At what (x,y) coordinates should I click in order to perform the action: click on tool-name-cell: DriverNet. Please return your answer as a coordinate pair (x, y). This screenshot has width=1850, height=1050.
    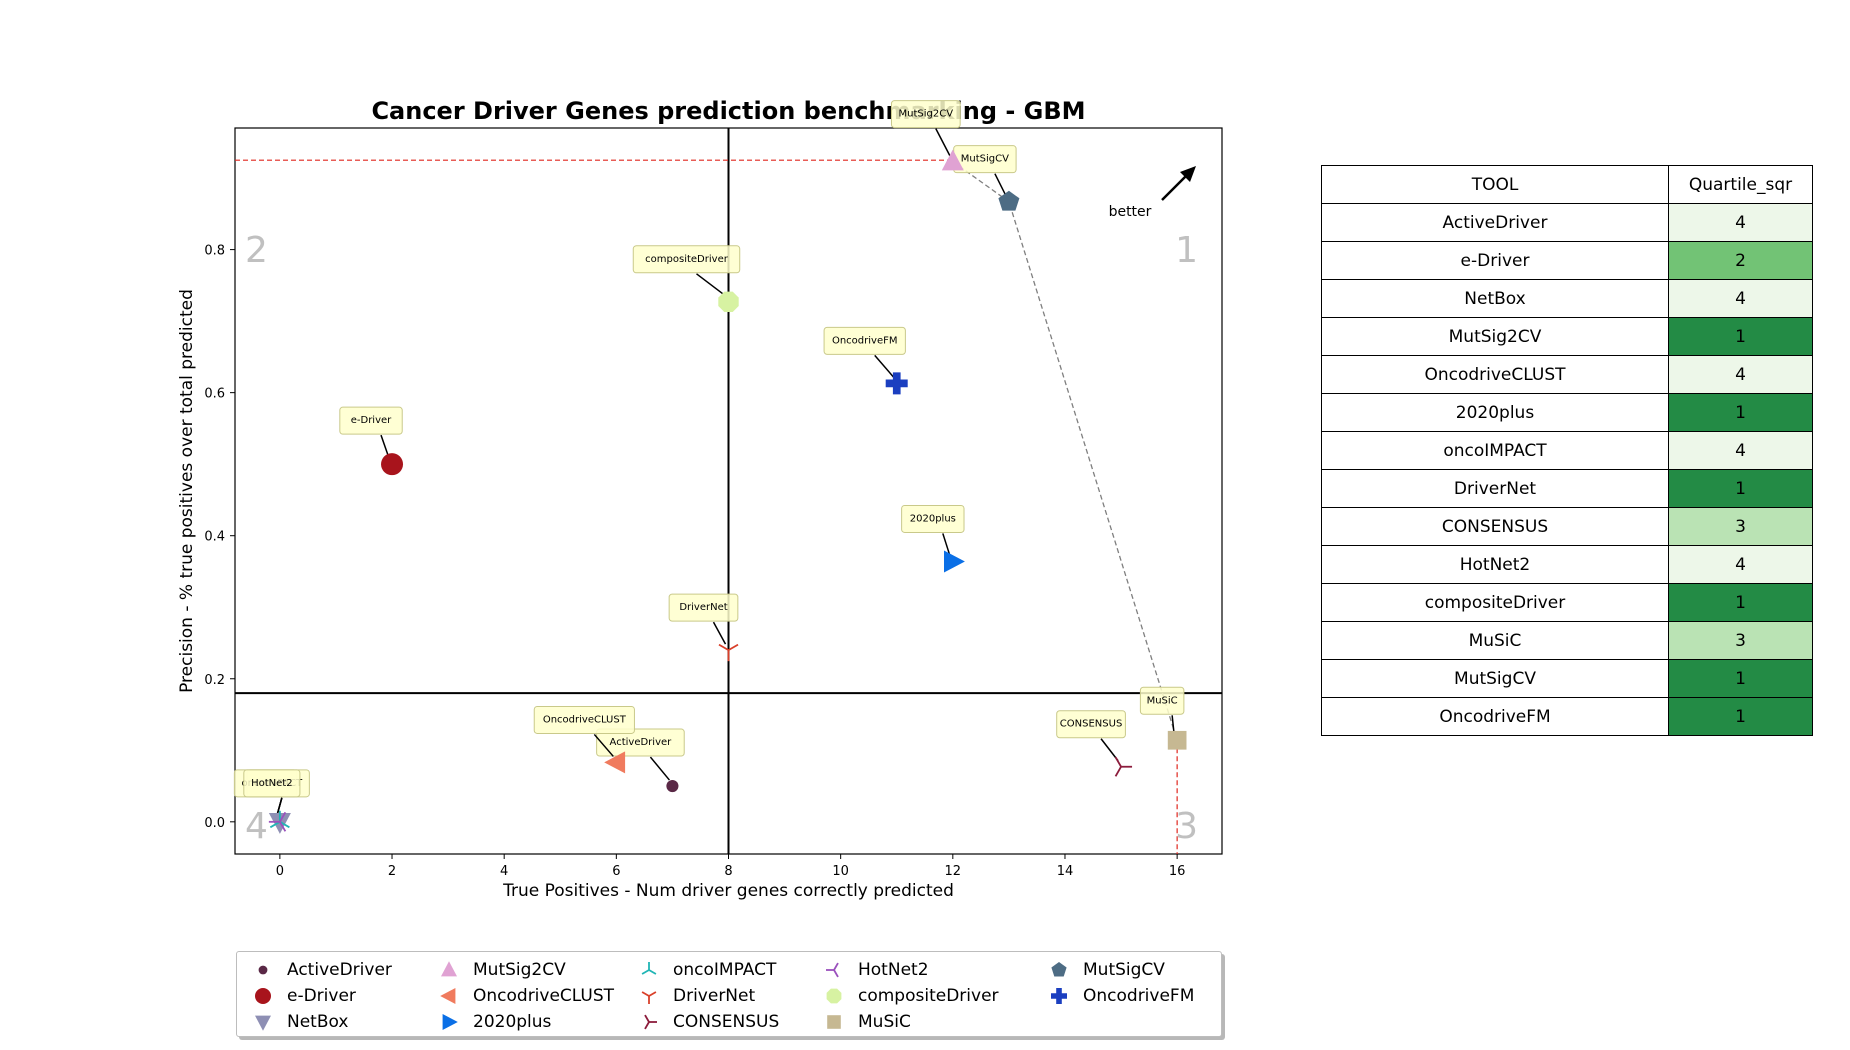
    Looking at the image, I should click on (1495, 488).